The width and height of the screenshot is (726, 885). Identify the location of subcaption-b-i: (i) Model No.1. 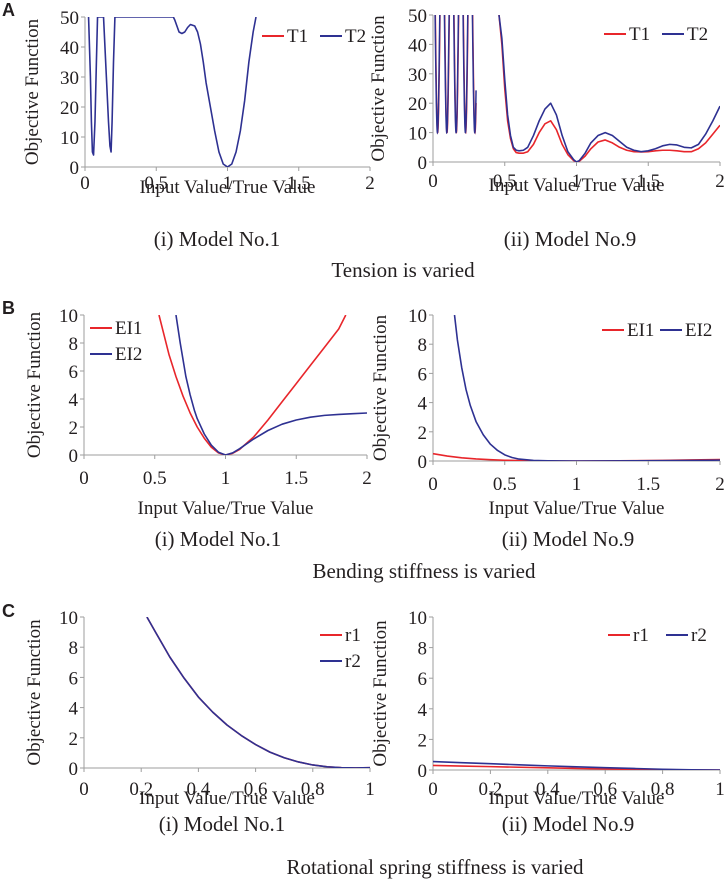
(218, 539).